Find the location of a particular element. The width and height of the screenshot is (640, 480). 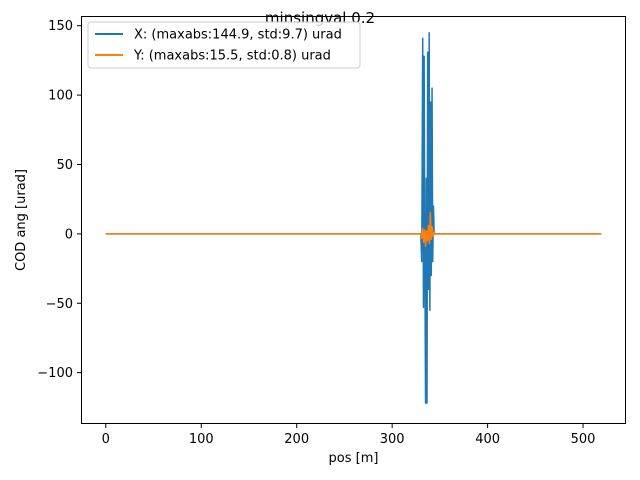

legend-label: X: (maxabs:144.9, std:9.7) urad is located at coordinates (238, 35).